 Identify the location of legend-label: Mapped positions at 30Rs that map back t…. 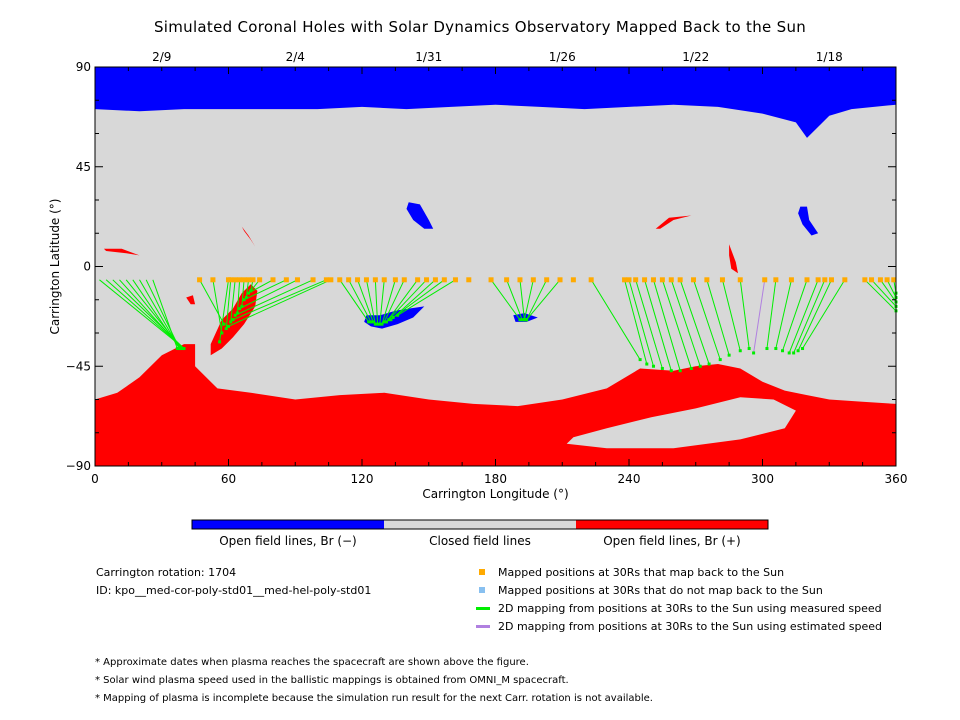
(641, 572).